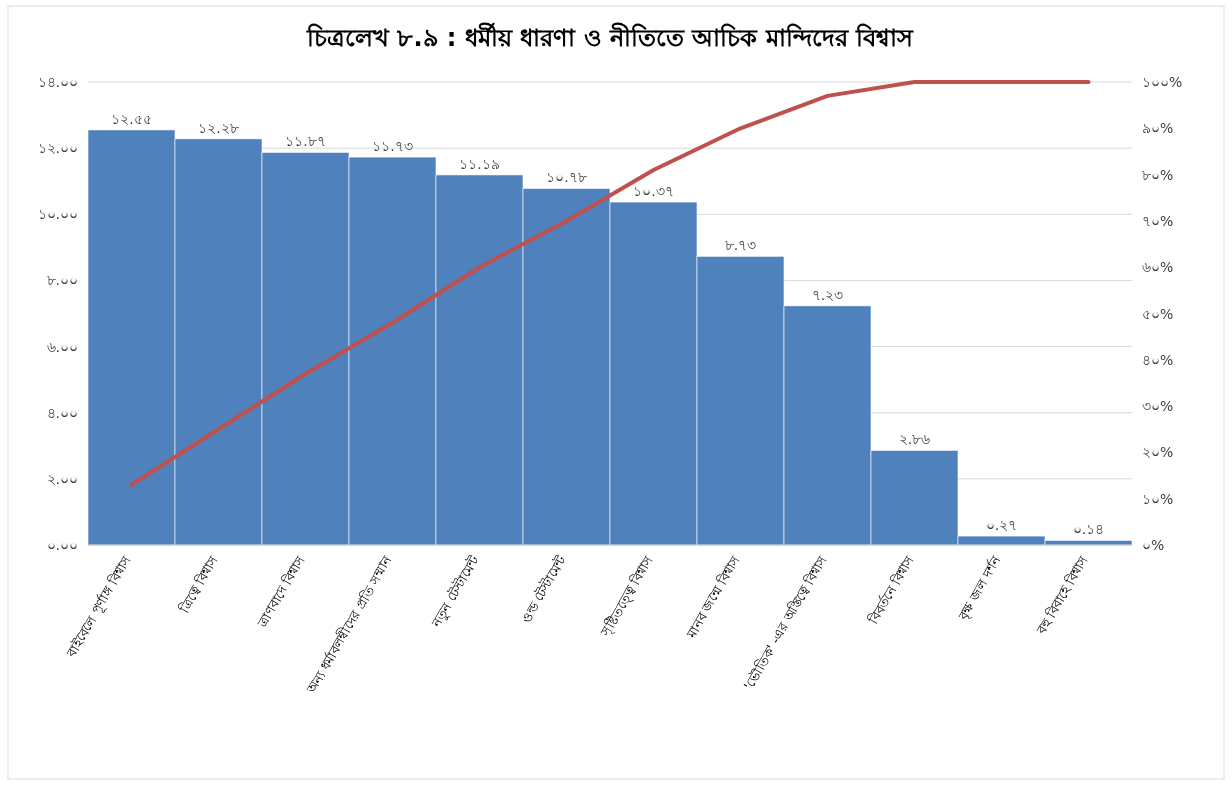 The image size is (1232, 787). What do you see at coordinates (131, 118) in the screenshot?
I see `data-label: ১২.৫৫` at bounding box center [131, 118].